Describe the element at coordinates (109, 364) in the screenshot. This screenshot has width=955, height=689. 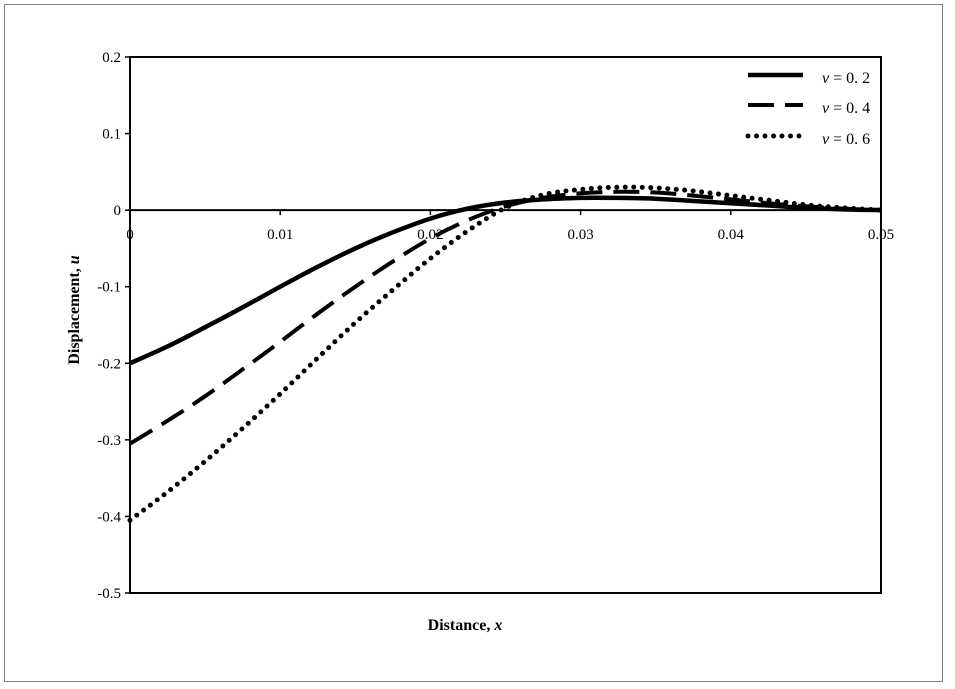
I see `y-tick-label: -0.2` at that location.